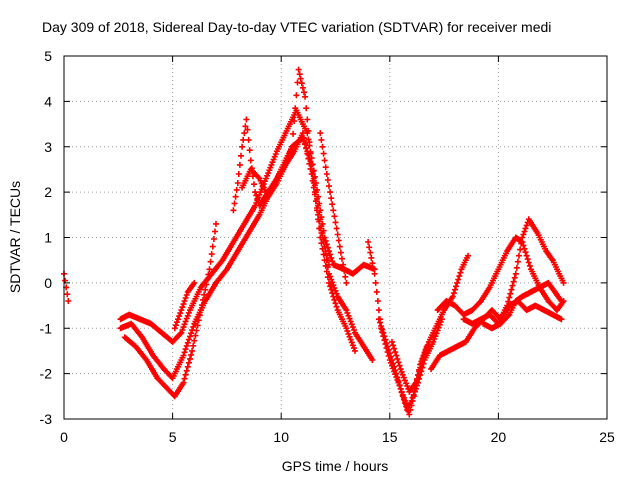  I want to click on y-axis-label: SDTVAR / TECUs, so click(15, 237).